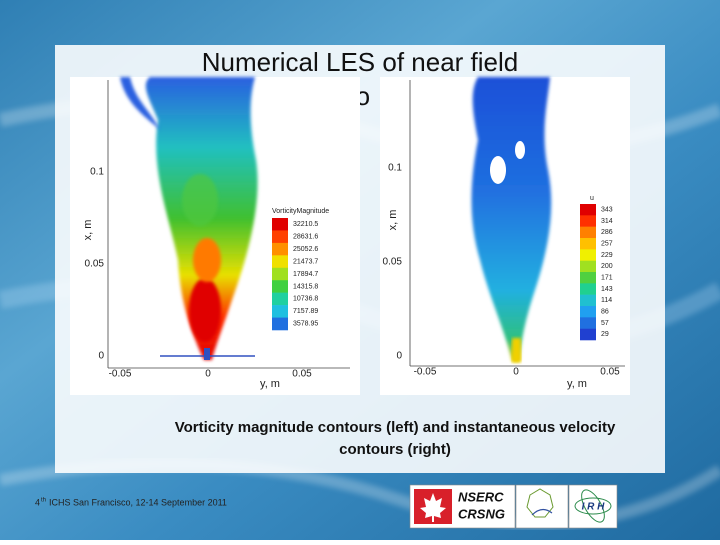 The height and width of the screenshot is (545, 720). What do you see at coordinates (605, 312) in the screenshot?
I see `legend-level: 86` at bounding box center [605, 312].